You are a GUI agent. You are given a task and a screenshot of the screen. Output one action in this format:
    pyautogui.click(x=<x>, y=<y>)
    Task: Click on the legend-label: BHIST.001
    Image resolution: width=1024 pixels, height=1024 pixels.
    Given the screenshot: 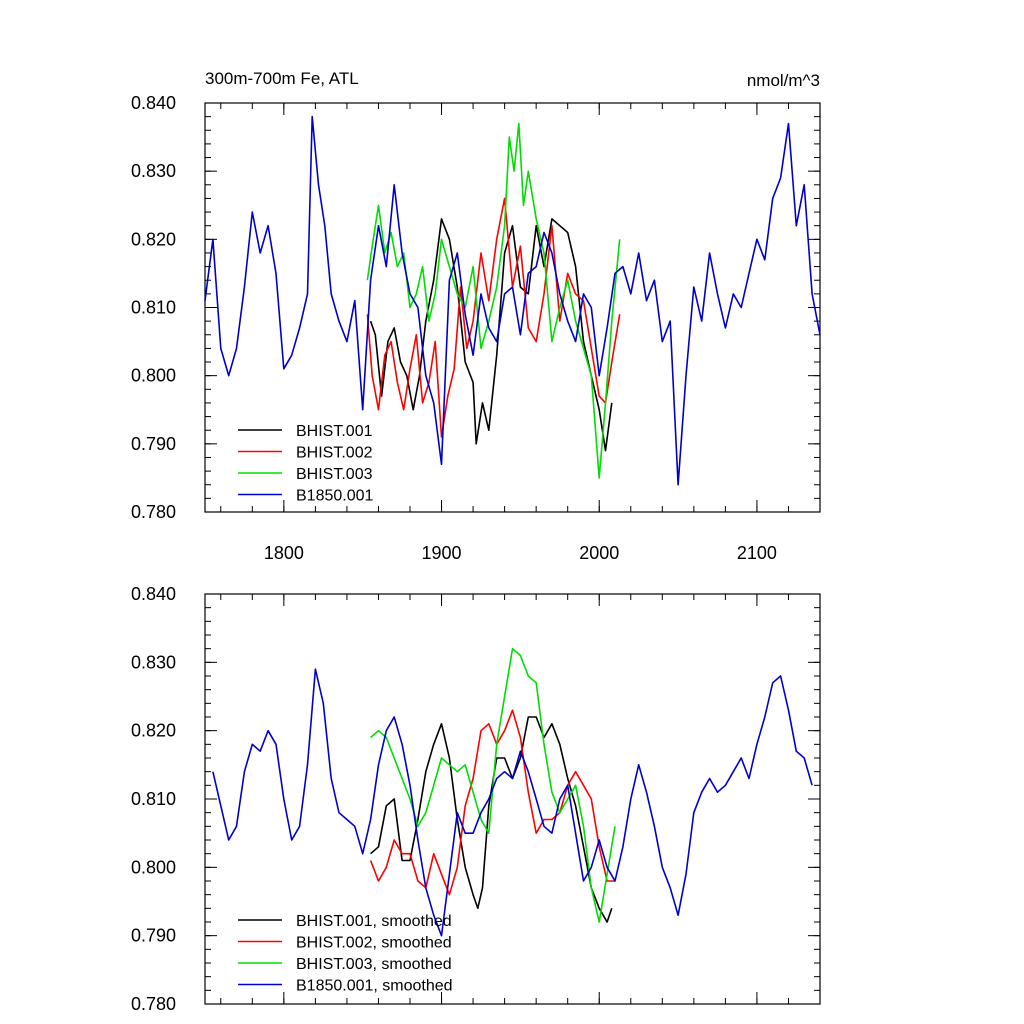 What is the action you would take?
    pyautogui.click(x=334, y=431)
    